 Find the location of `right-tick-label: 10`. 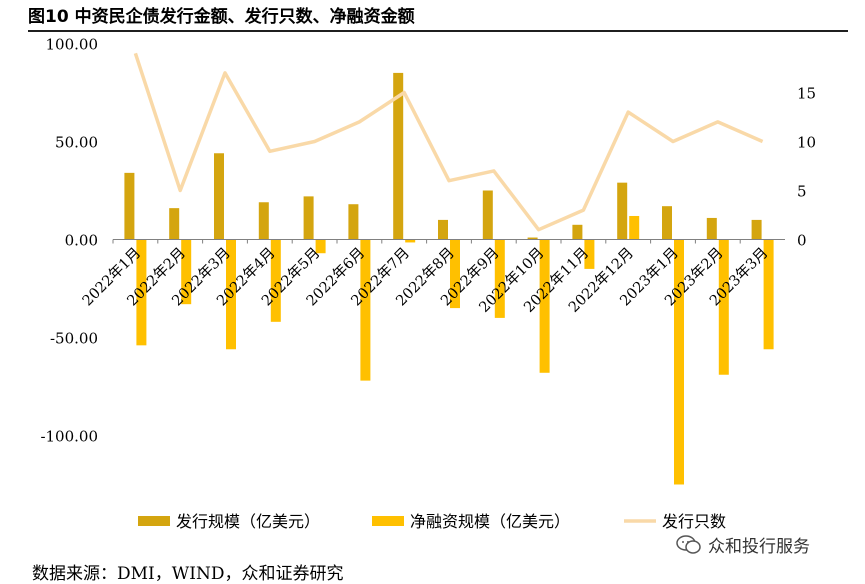

right-tick-label: 10 is located at coordinates (806, 143).